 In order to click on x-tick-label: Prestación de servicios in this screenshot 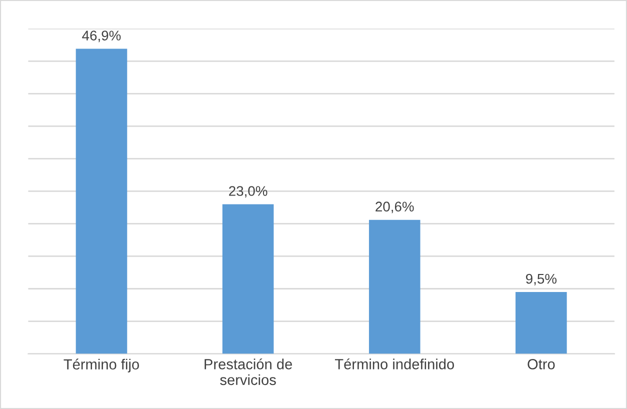, I will do `click(248, 372)`.